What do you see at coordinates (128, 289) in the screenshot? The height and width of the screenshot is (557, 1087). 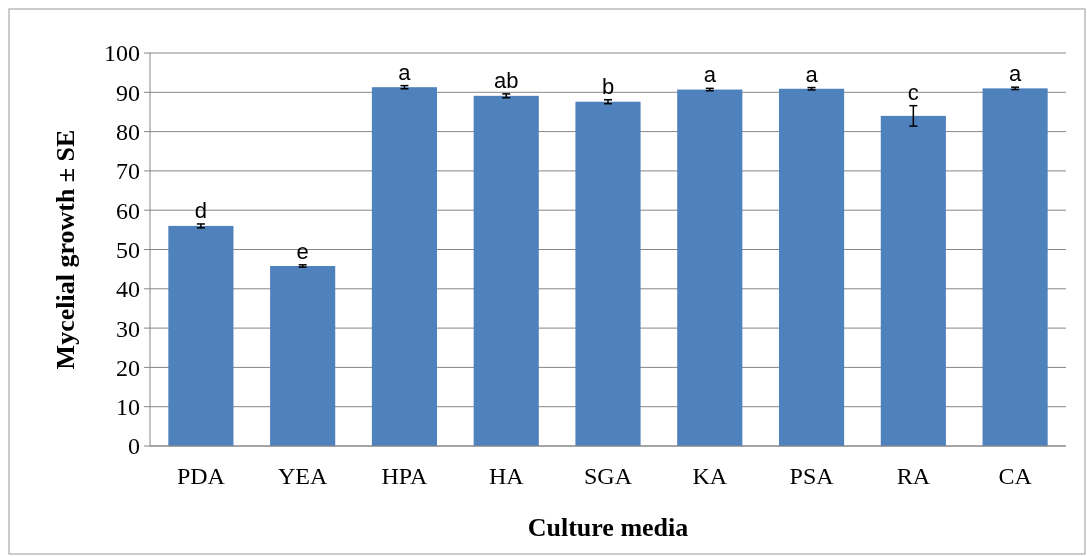 I see `y-tick-label: 40` at bounding box center [128, 289].